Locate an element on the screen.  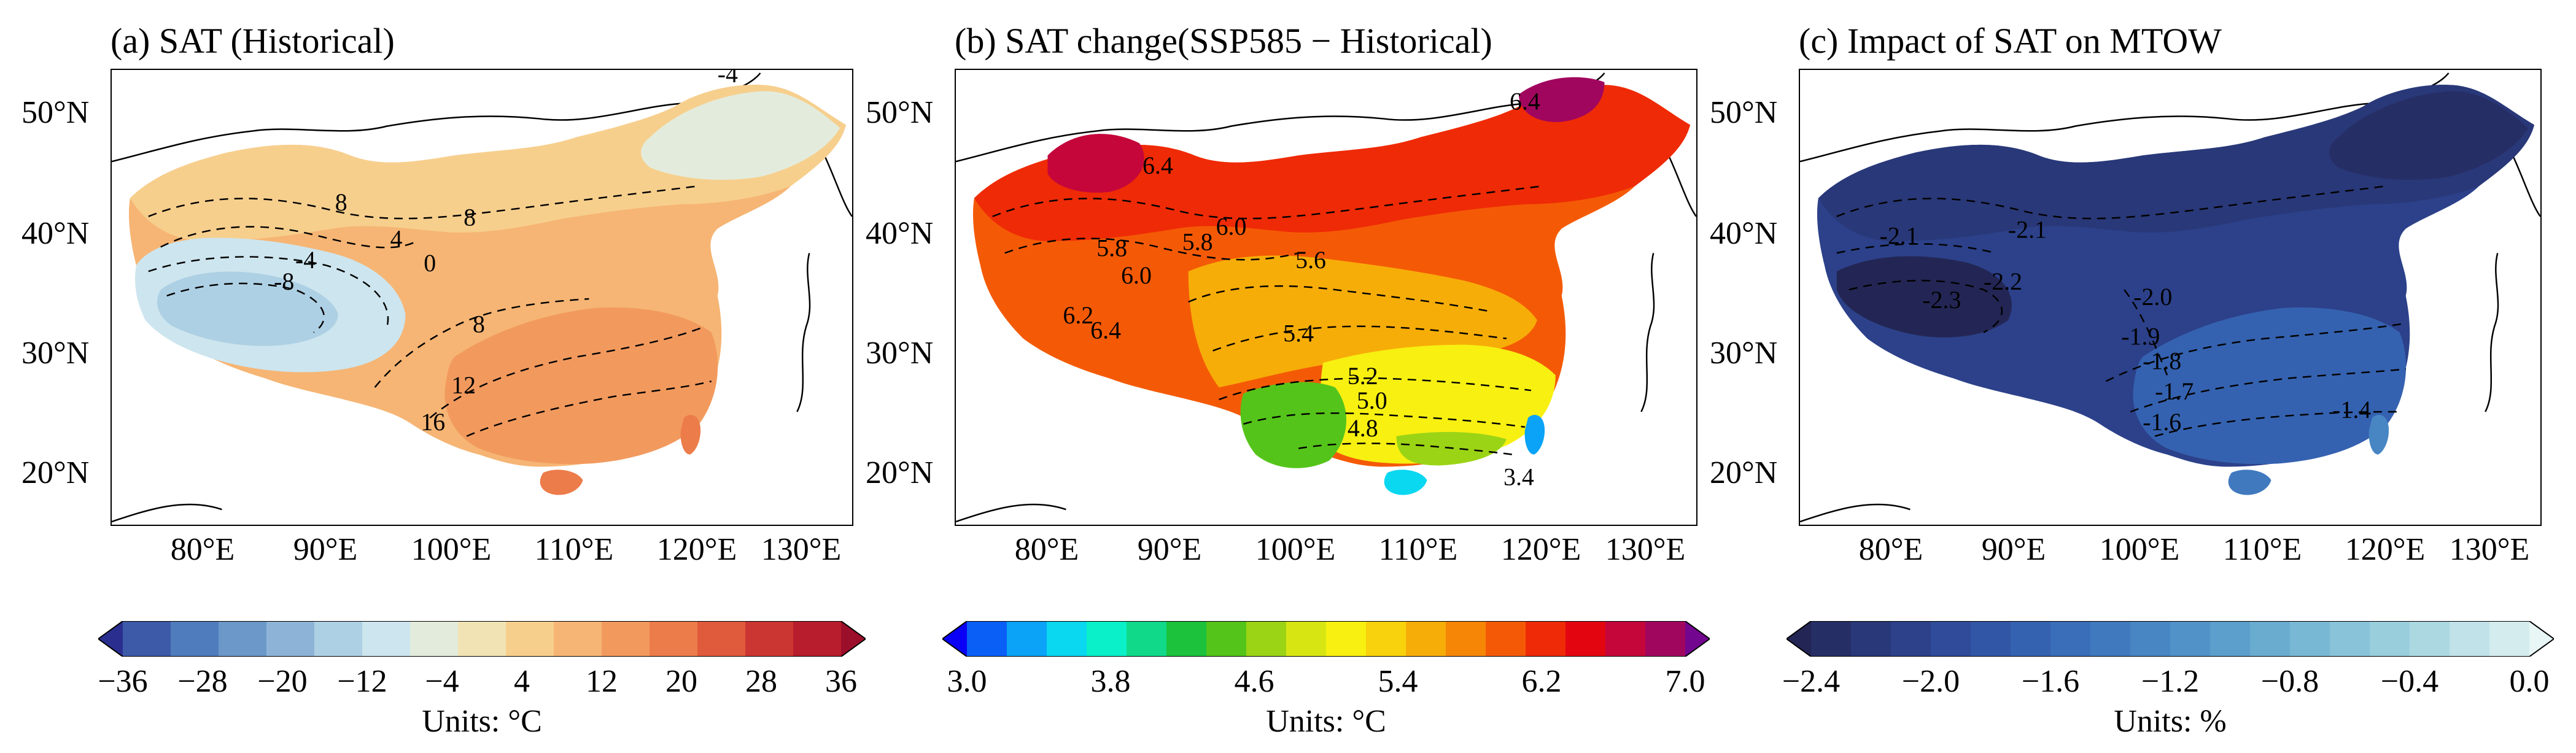
colorbar-tick-label: −12 is located at coordinates (362, 682).